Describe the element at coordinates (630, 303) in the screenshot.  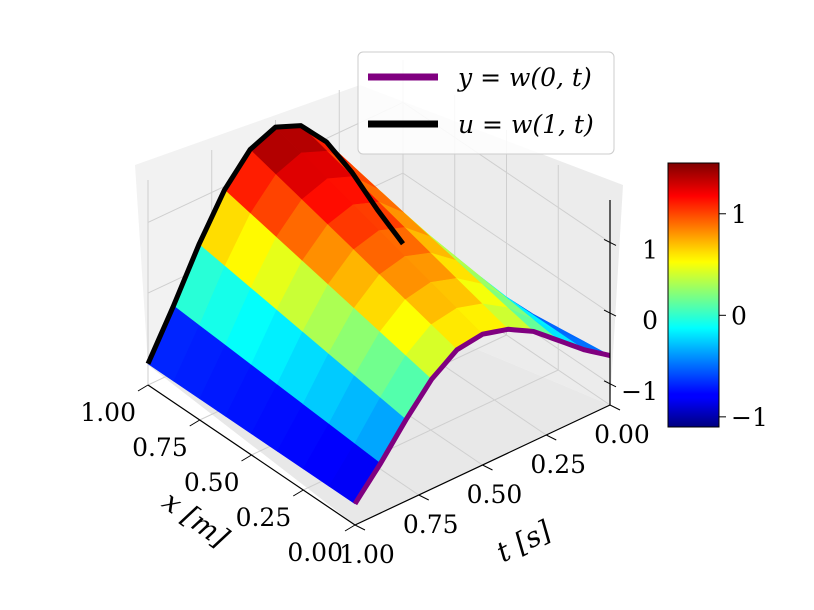
I see `z-axis-ticks: −1 0 1` at that location.